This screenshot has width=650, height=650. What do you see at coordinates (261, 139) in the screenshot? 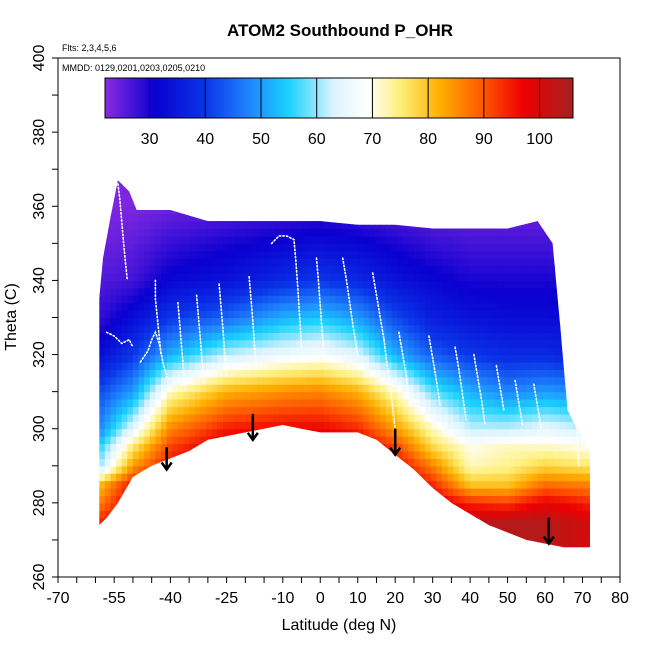
I see `colorbar-tick-label: 50` at bounding box center [261, 139].